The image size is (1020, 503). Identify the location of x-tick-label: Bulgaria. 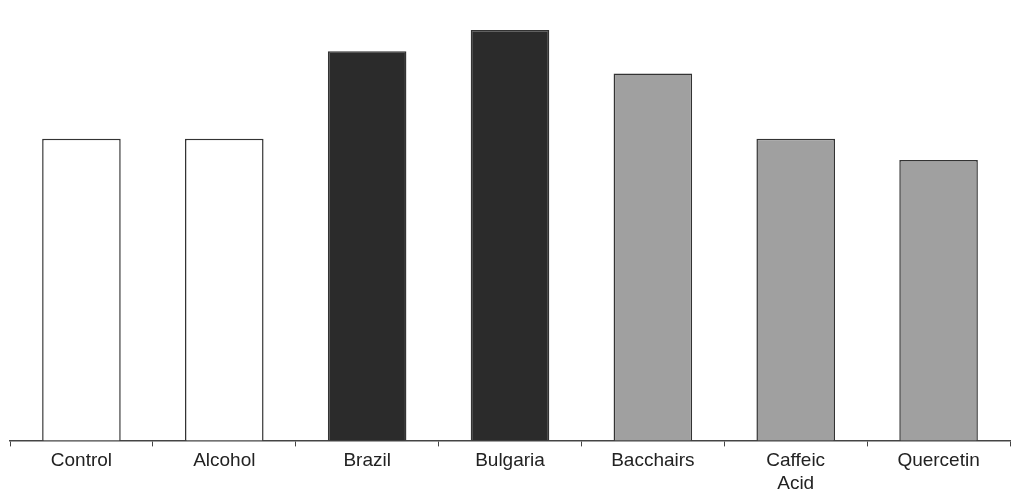
(510, 460).